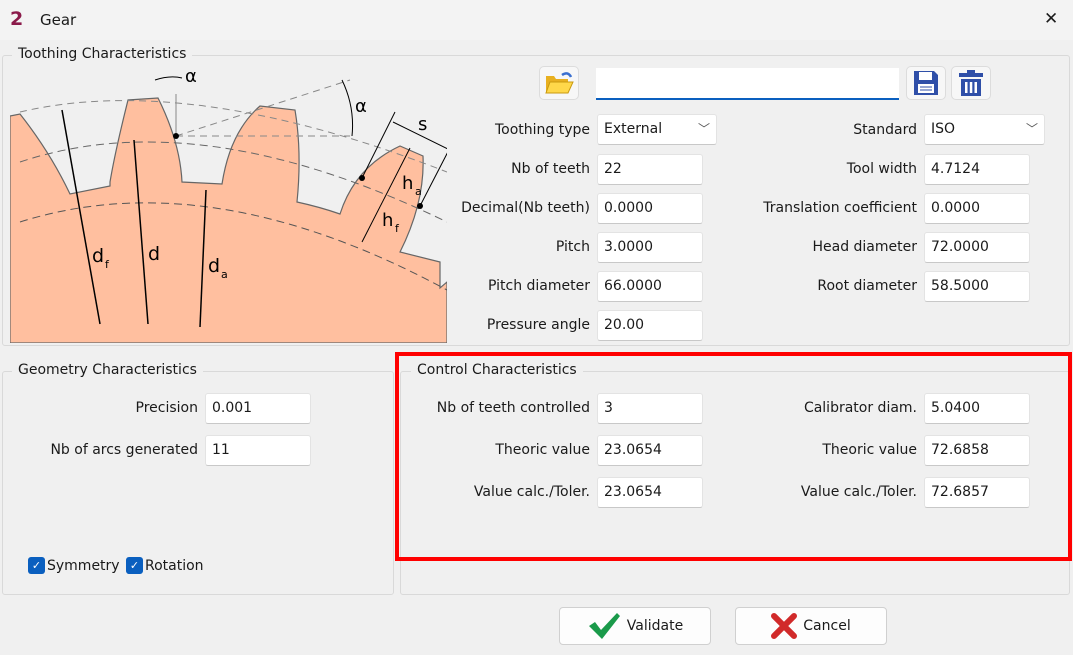 The height and width of the screenshot is (655, 1073). Describe the element at coordinates (258, 450) in the screenshot. I see `nb-arcs-input: 11` at that location.